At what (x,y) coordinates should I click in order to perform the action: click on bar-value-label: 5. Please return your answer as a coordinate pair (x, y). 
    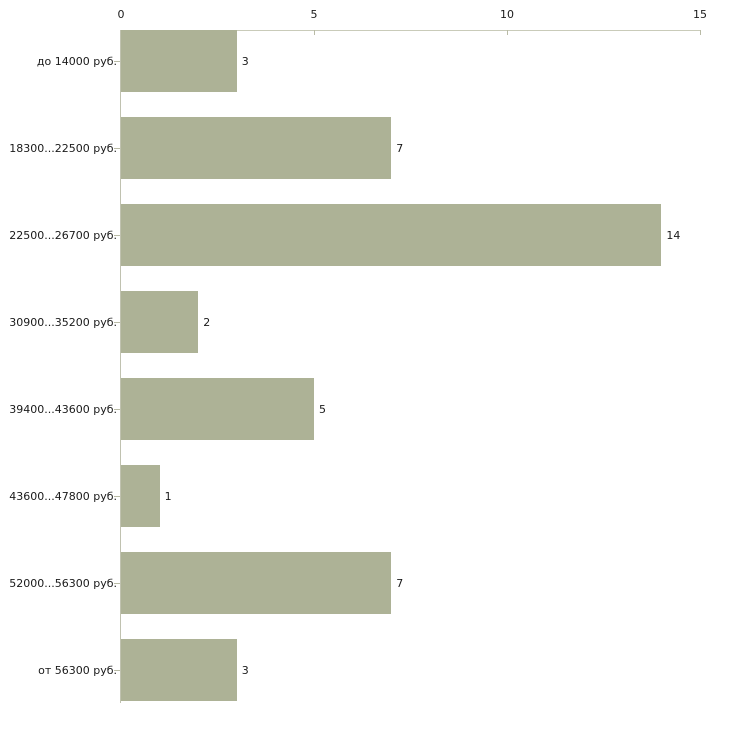
    Looking at the image, I should click on (322, 409).